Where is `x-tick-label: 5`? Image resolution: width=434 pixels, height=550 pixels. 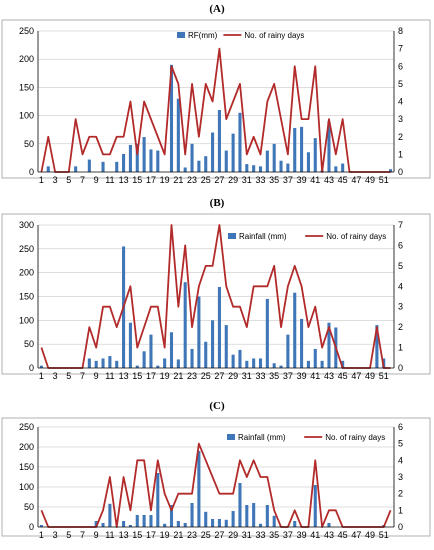
x-tick-label: 5 is located at coordinates (68, 180).